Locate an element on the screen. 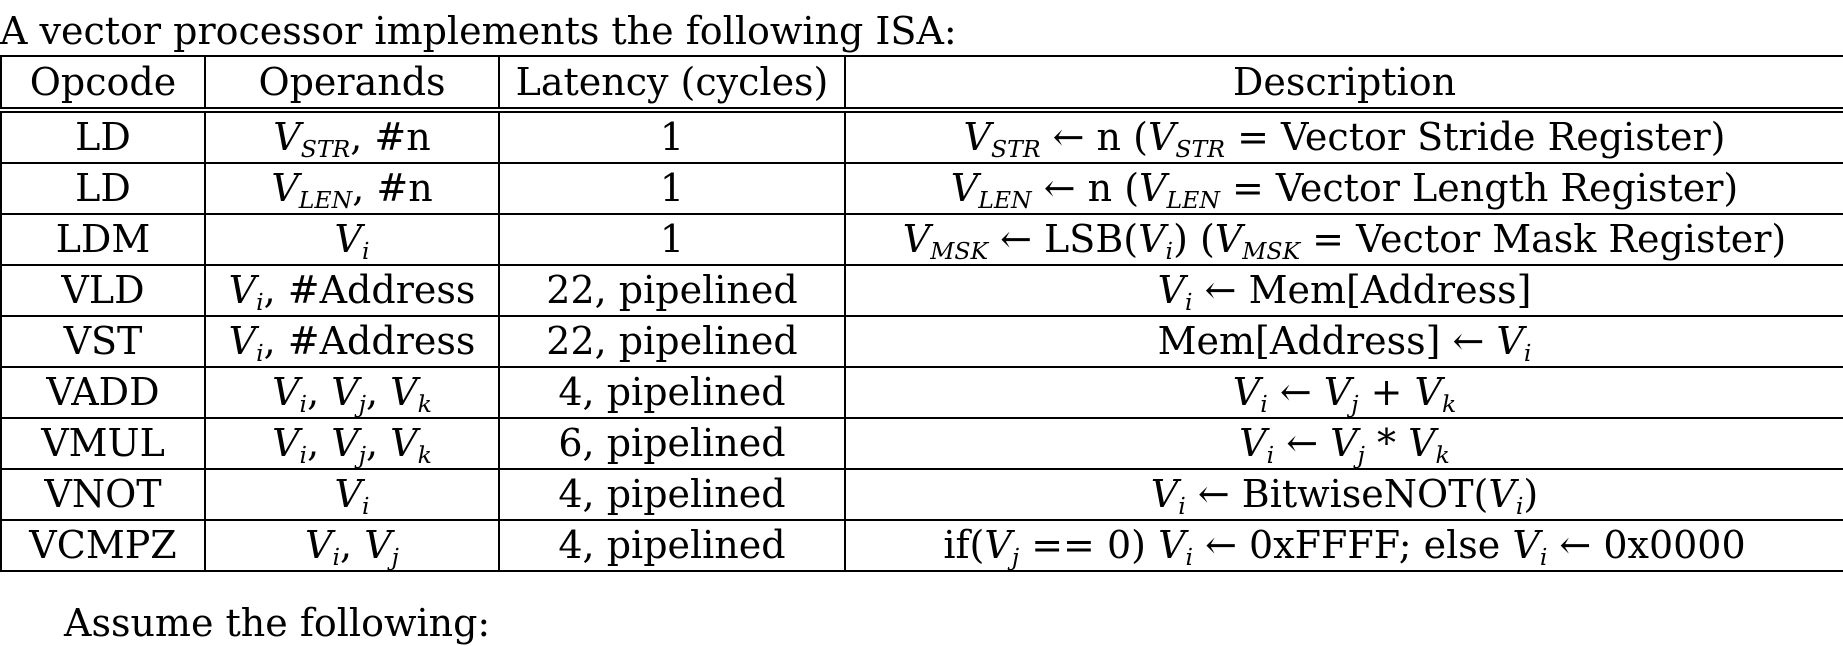 Image resolution: width=1843 pixels, height=646 pixels. opcode-cell: VNOT is located at coordinates (103, 494).